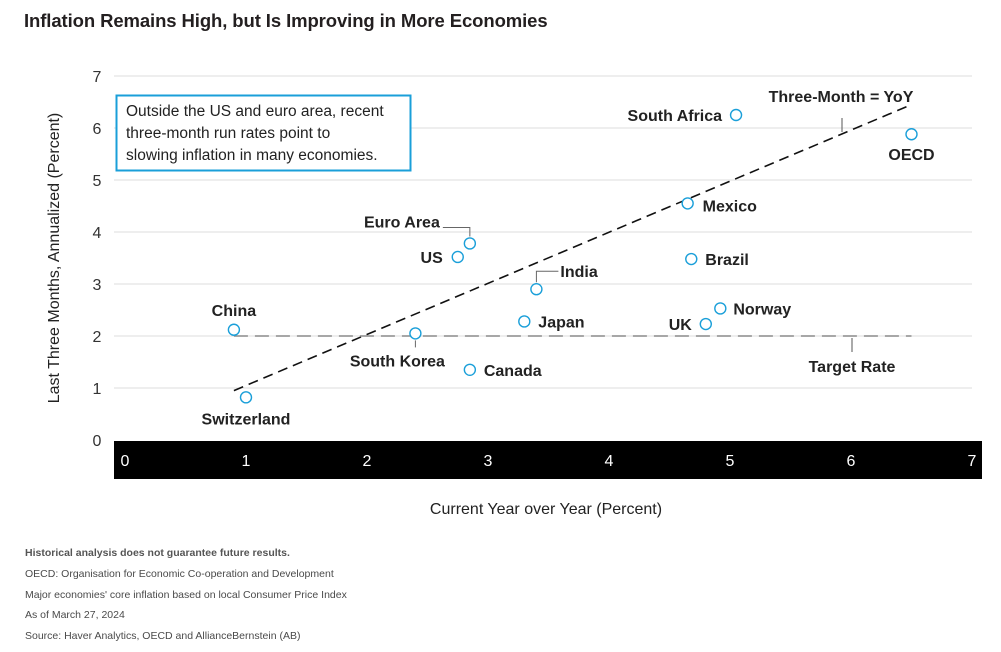 This screenshot has height=652, width=1001. Describe the element at coordinates (97, 233) in the screenshot. I see `y-tick-label: 4` at that location.